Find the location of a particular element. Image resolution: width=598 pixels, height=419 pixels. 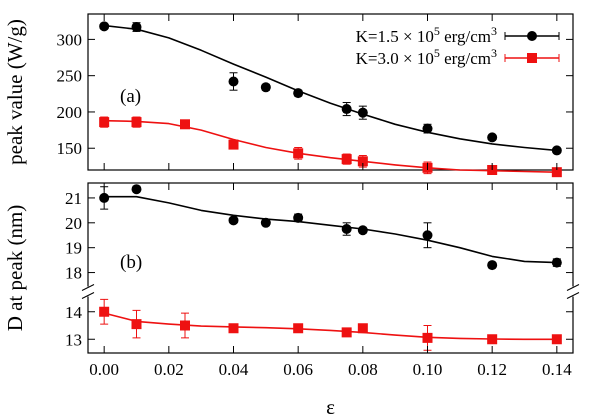

x-tick-label: 0.04 is located at coordinates (234, 369).